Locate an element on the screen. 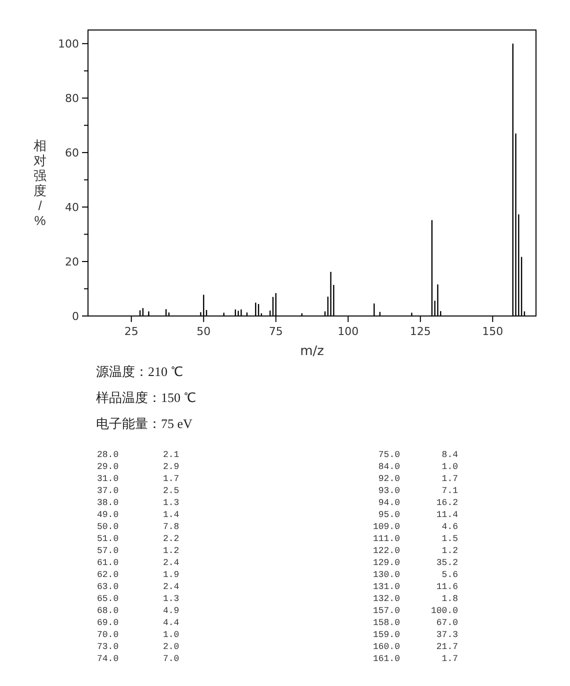 Image resolution: width=570 pixels, height=686 pixels. text: 67.0 is located at coordinates (447, 623).